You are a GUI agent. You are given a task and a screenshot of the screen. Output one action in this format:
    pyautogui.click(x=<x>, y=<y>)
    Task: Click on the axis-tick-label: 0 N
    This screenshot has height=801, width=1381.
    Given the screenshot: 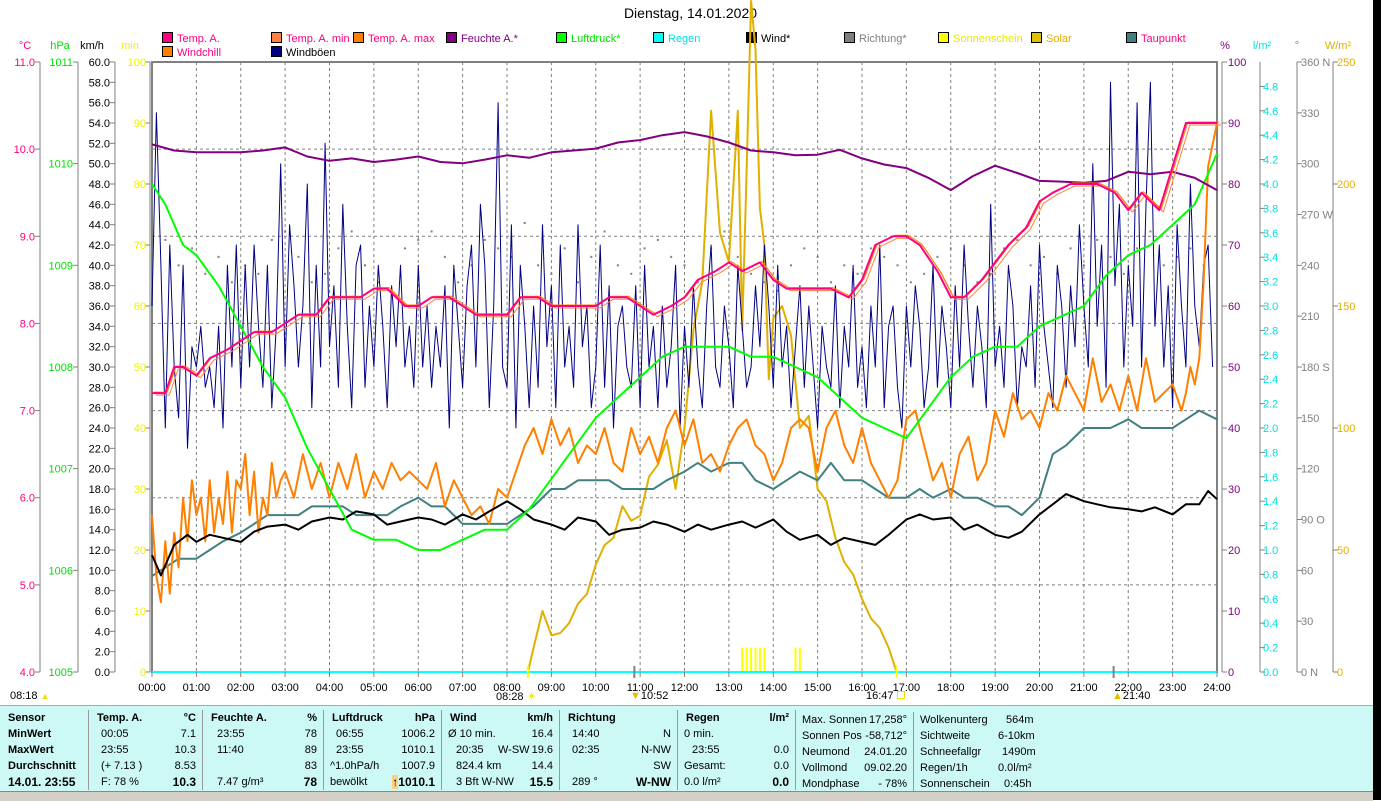 What is the action you would take?
    pyautogui.click(x=1309, y=673)
    